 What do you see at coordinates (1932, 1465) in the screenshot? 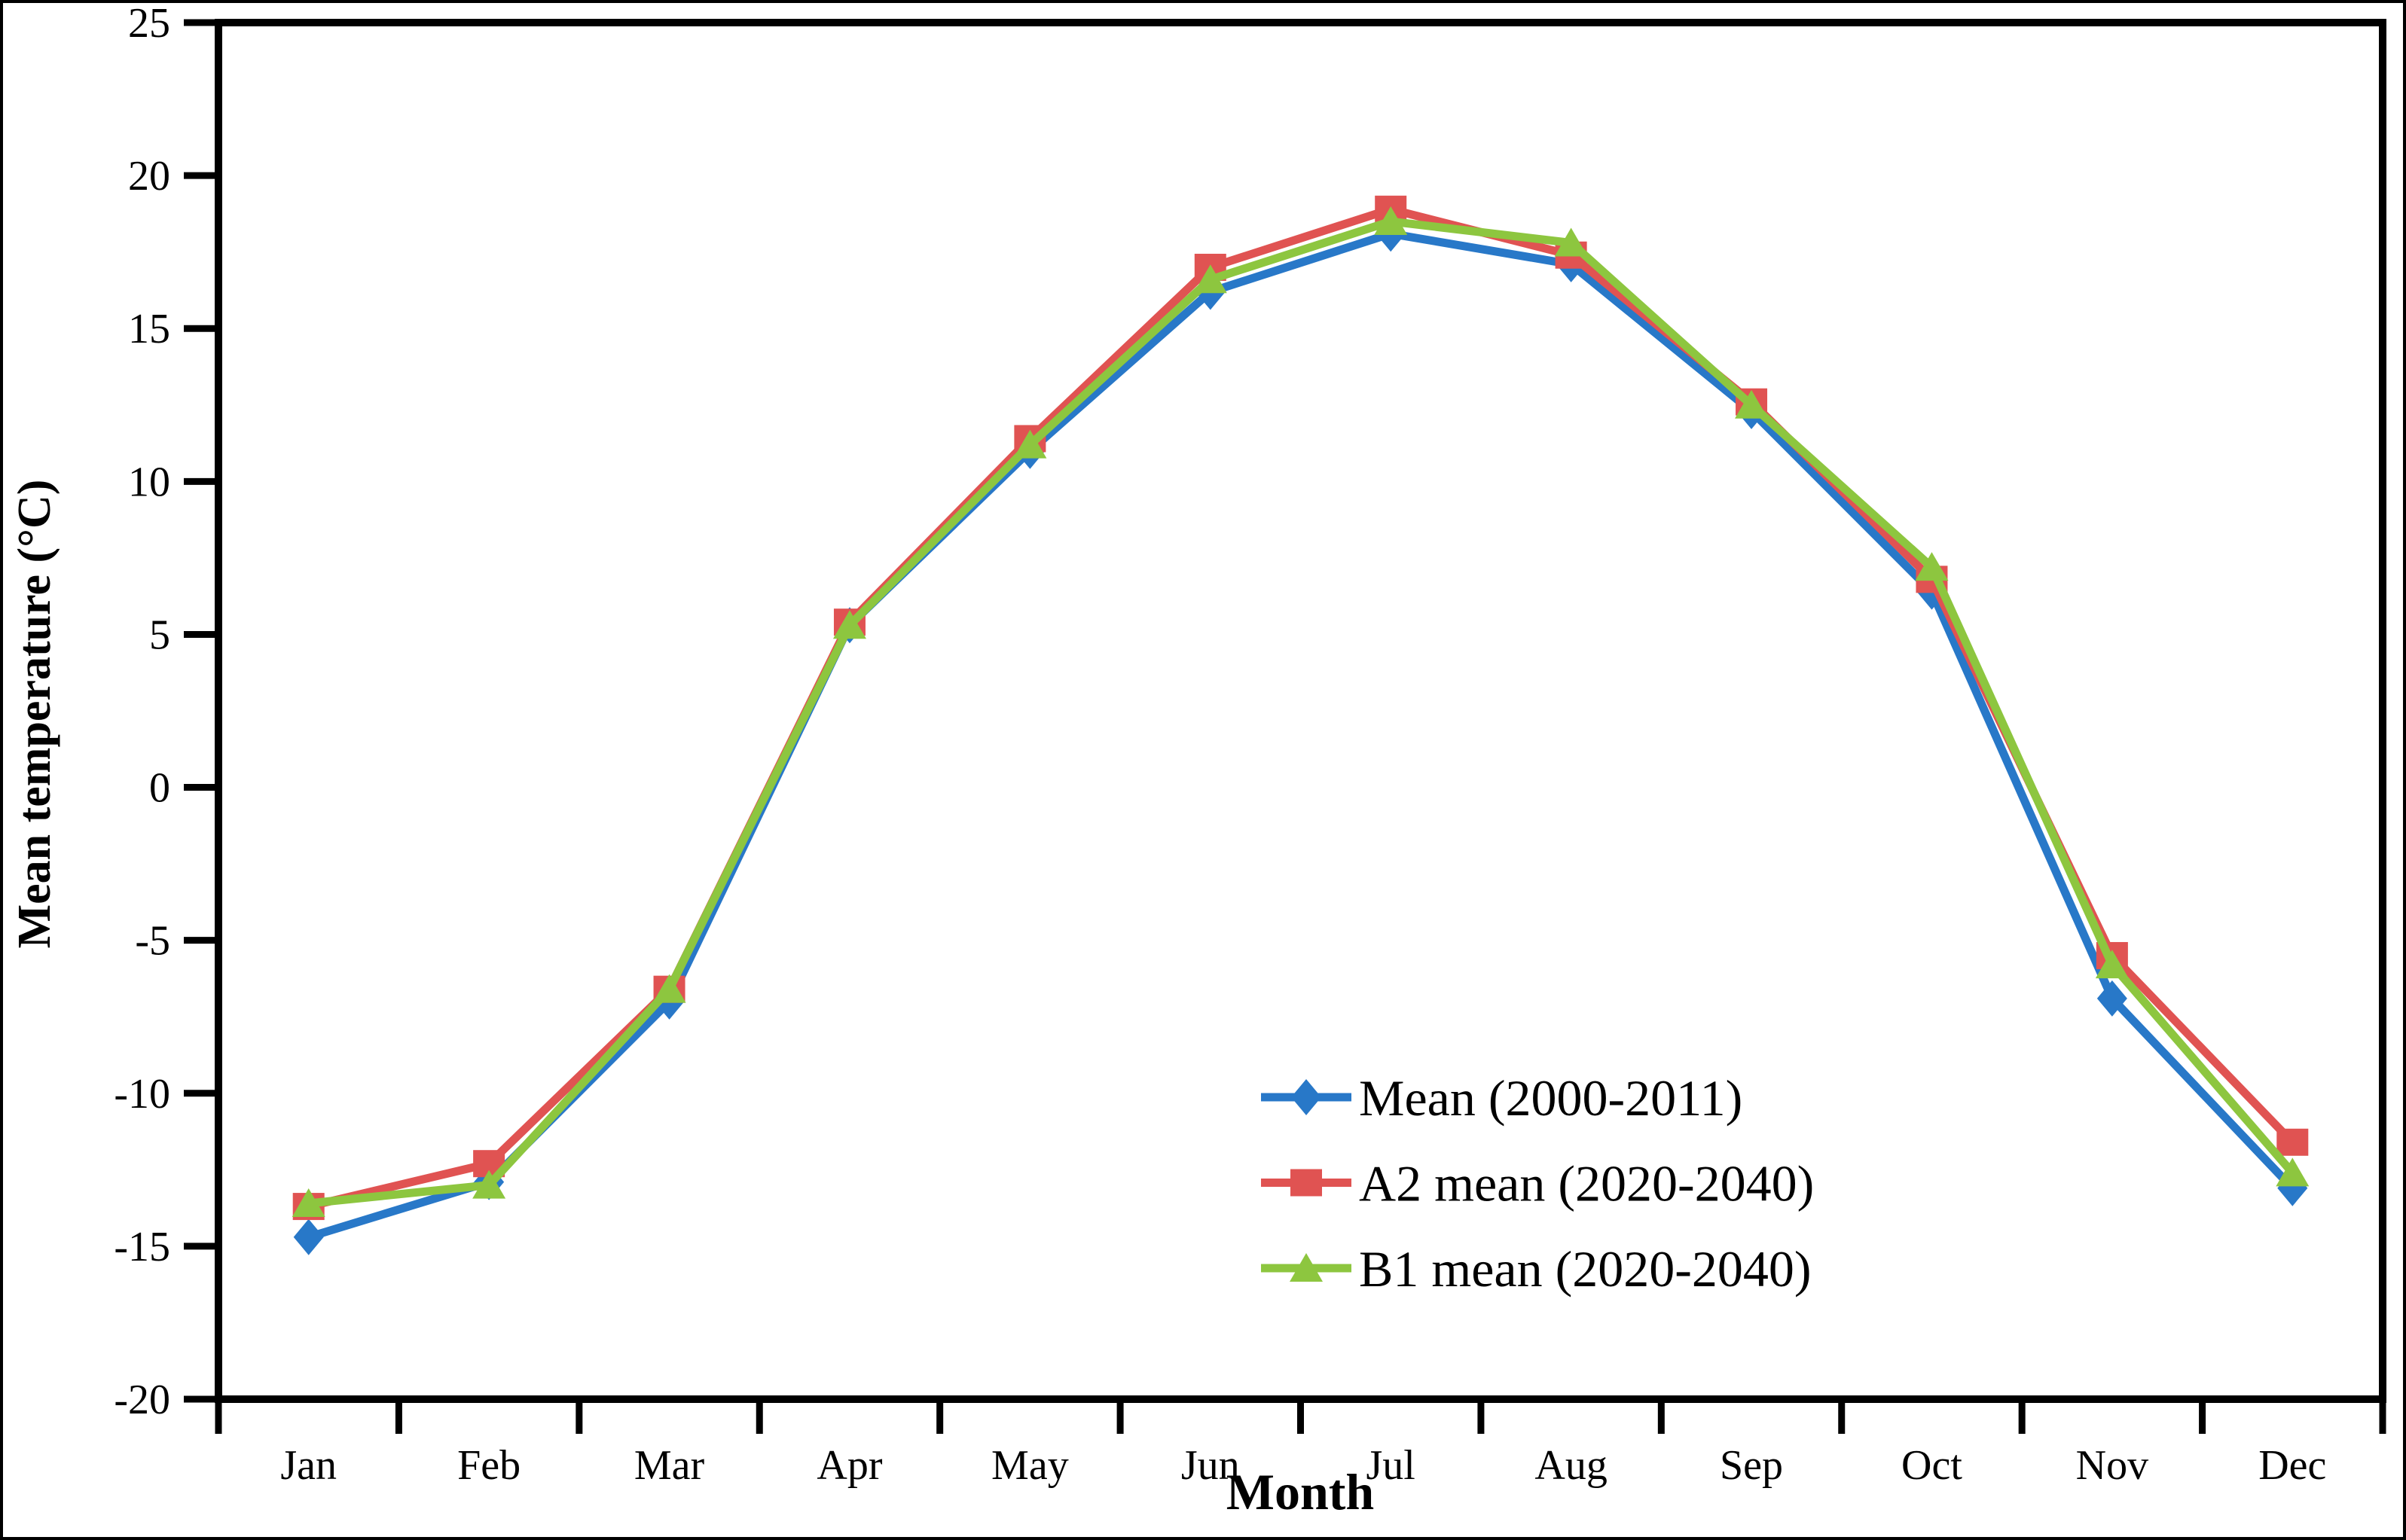
I see `x-axis-category-label: Oct` at bounding box center [1932, 1465].